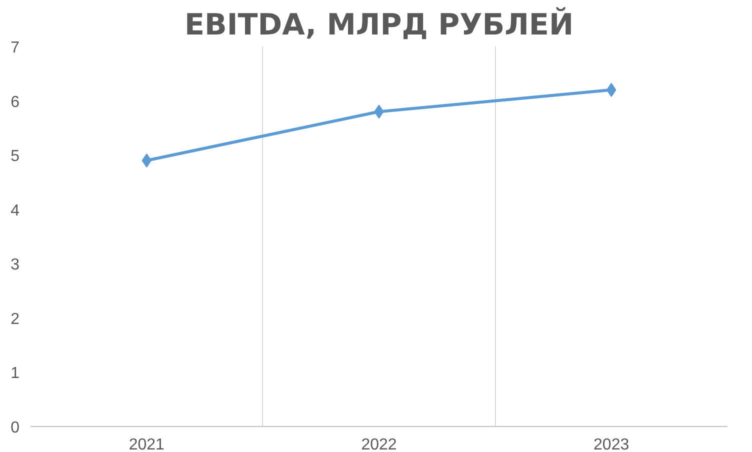 The height and width of the screenshot is (452, 752). I want to click on x-tick-label: 2023, so click(612, 444).